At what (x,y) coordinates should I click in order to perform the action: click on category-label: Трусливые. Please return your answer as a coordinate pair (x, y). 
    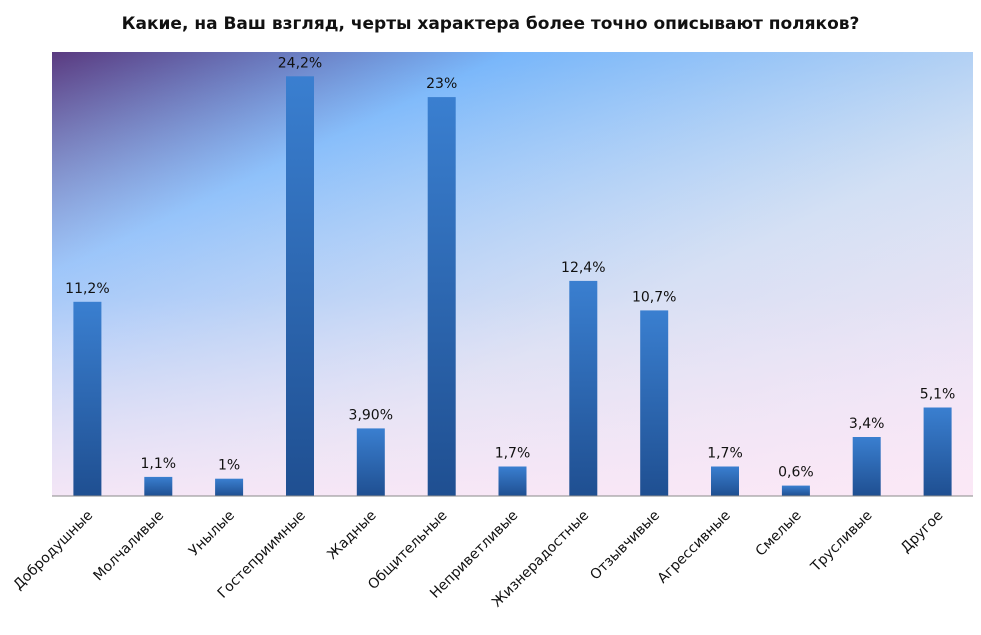
    Looking at the image, I should click on (841, 542).